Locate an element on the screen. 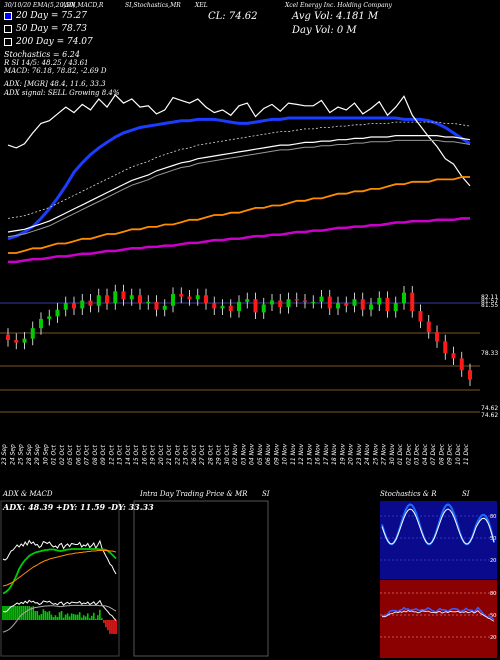 This screenshot has height=660, width=500. x-tick-label-13: 12 Oct is located at coordinates (111, 454).